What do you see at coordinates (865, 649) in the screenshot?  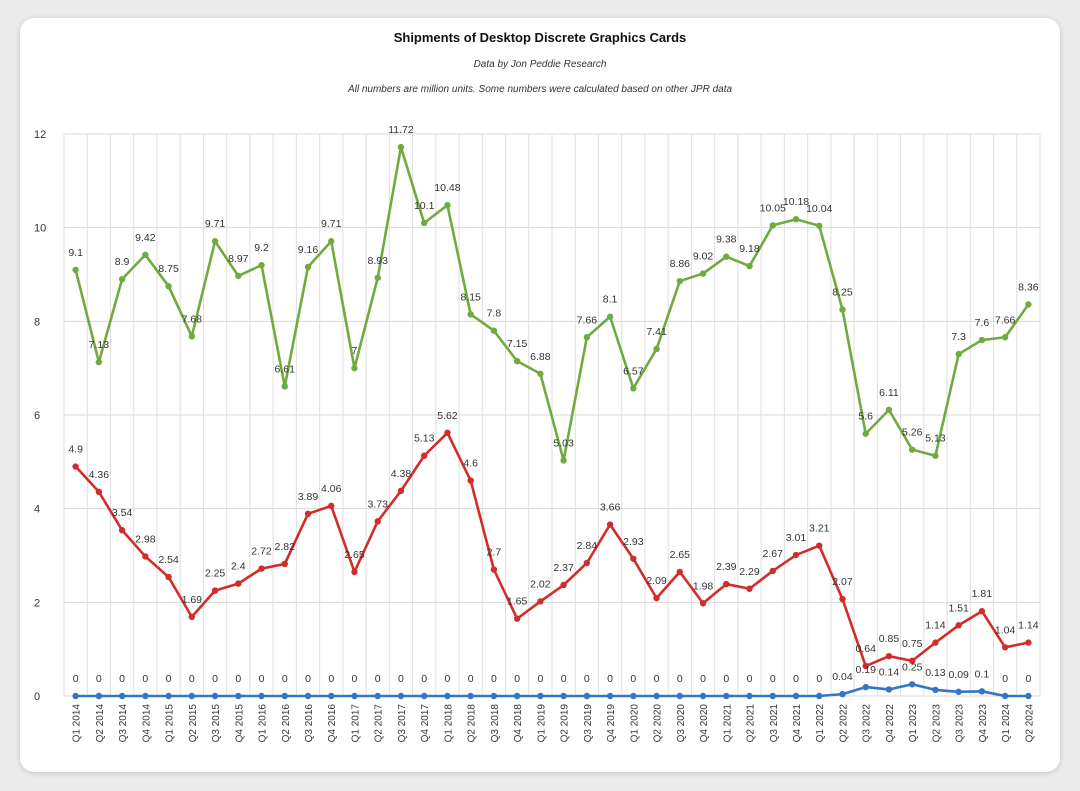 I see `data-label: 0.64` at bounding box center [865, 649].